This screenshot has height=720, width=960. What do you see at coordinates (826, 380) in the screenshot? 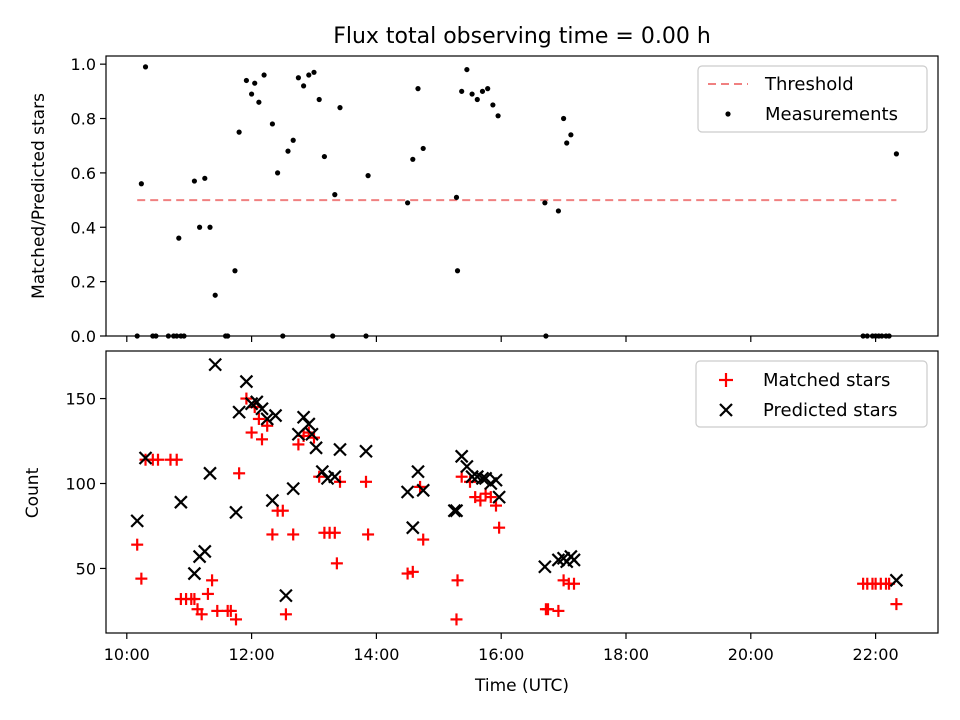
I see `legend-matched-label: Matched stars` at bounding box center [826, 380].